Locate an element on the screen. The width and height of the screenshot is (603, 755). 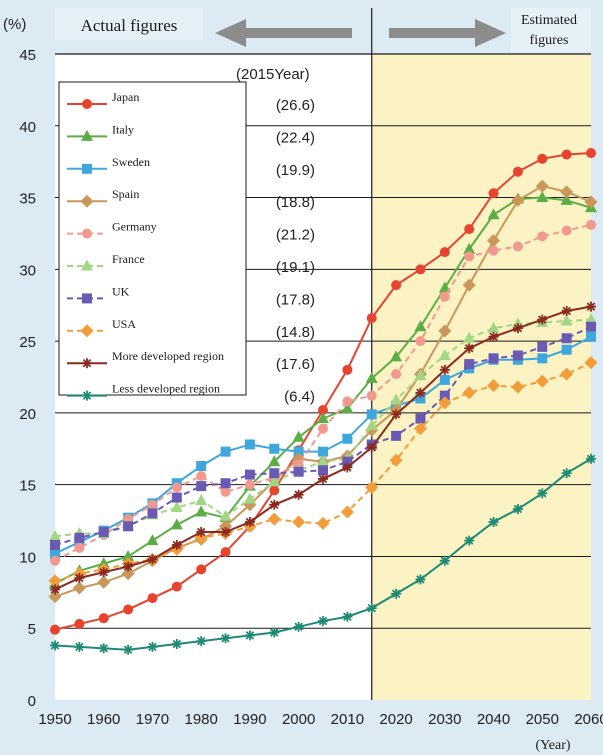
x-tick-label: 2000 is located at coordinates (298, 719).